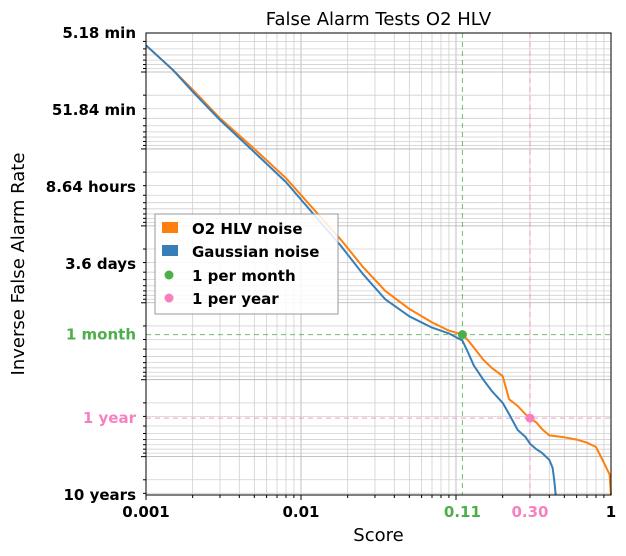  Describe the element at coordinates (100, 264) in the screenshot. I see `y-tick-label: 3.6 days` at that location.